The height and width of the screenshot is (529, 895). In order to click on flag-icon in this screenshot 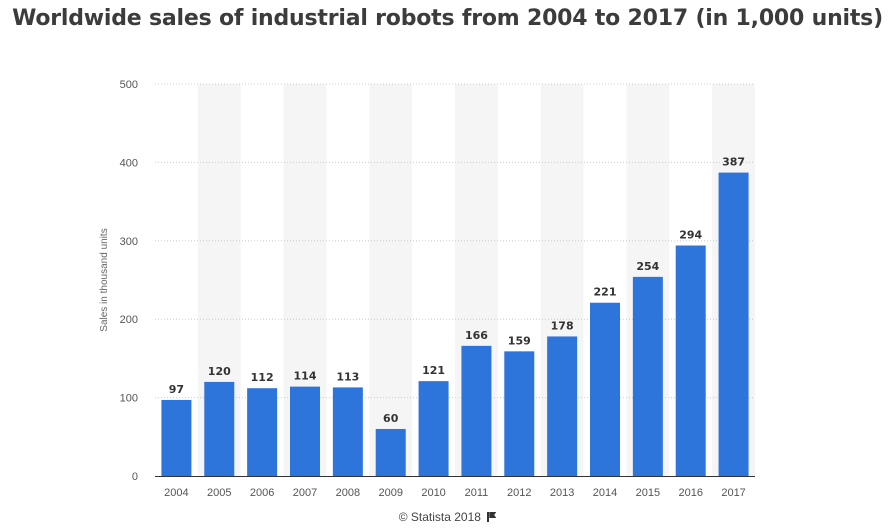, I will do `click(492, 517)`.